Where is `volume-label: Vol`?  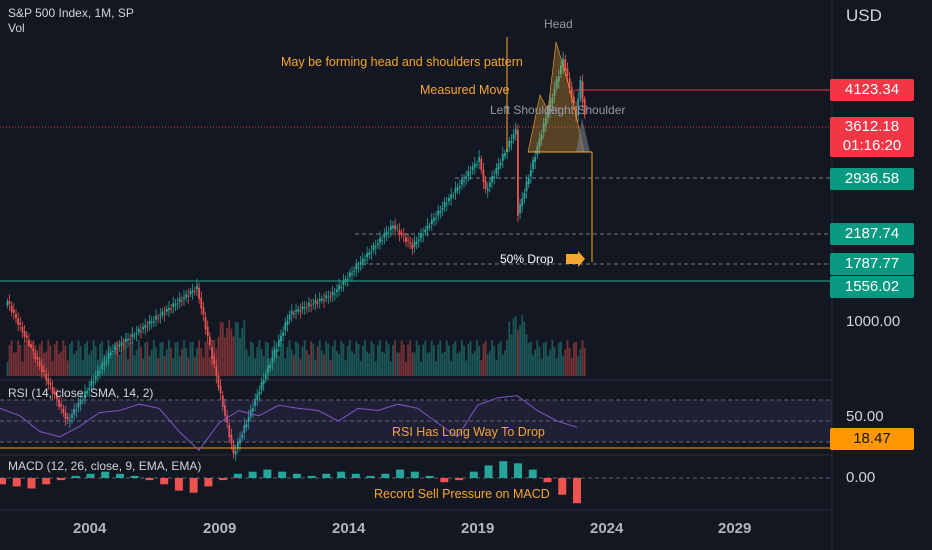
volume-label: Vol is located at coordinates (16, 28).